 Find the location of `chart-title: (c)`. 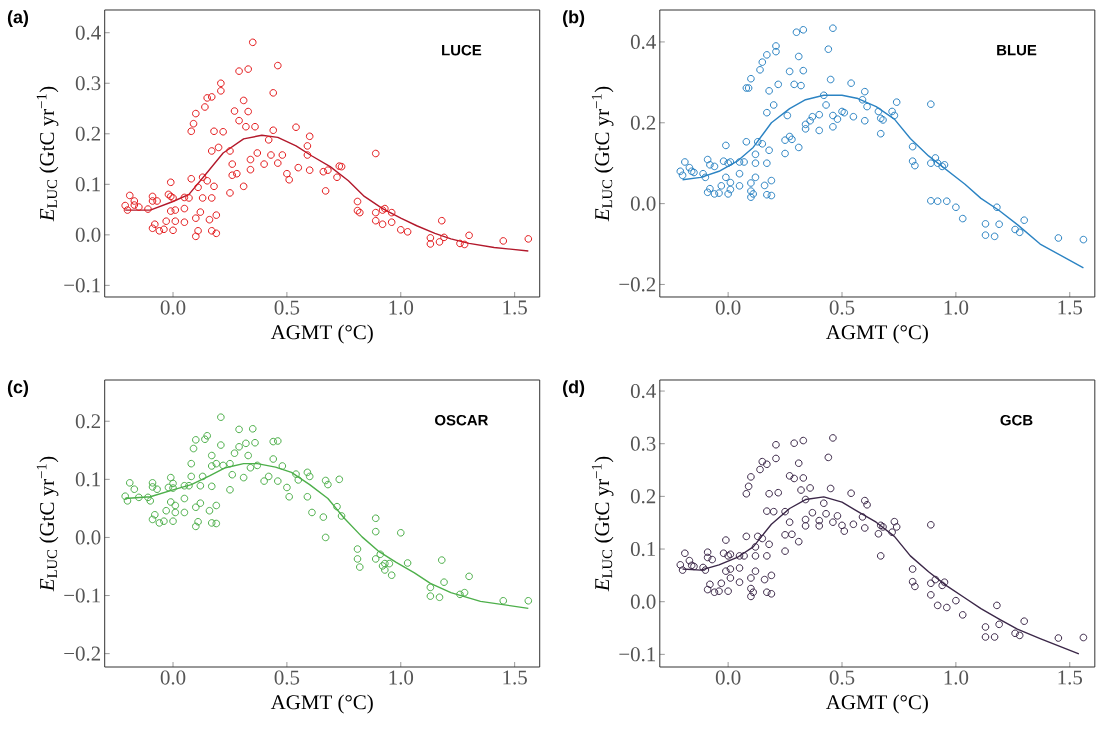

chart-title: (c) is located at coordinates (18, 388).